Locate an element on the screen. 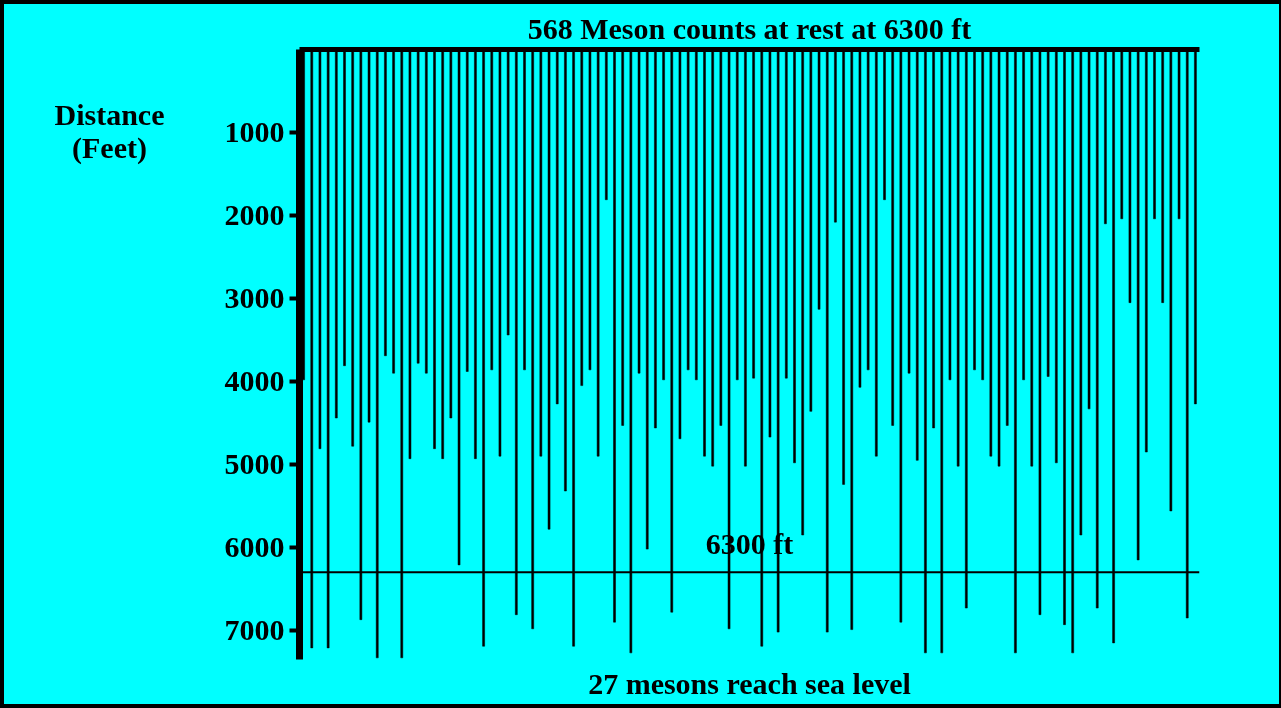  y-axis-title: Distance (Feet) is located at coordinates (109, 132).